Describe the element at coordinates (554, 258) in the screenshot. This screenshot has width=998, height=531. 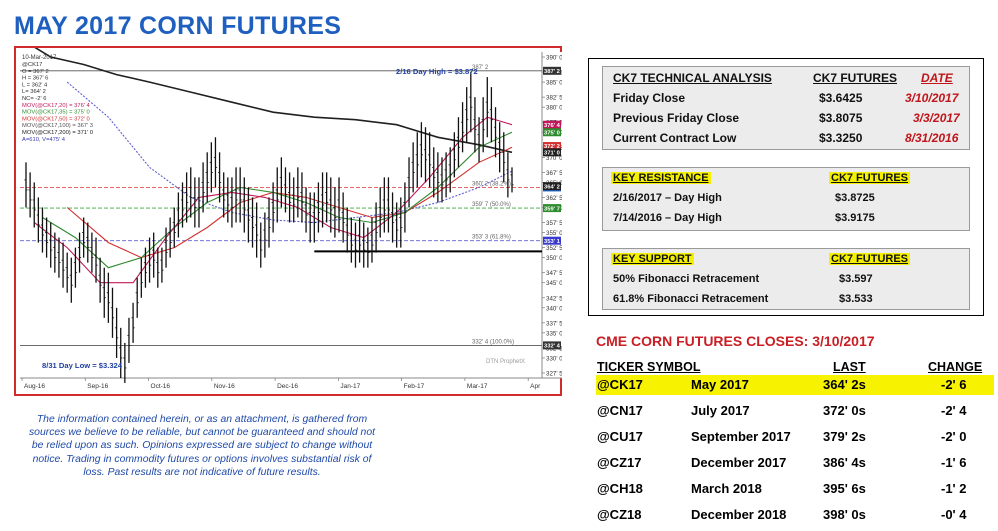
I see `y-tick-label: 350' 0` at that location.